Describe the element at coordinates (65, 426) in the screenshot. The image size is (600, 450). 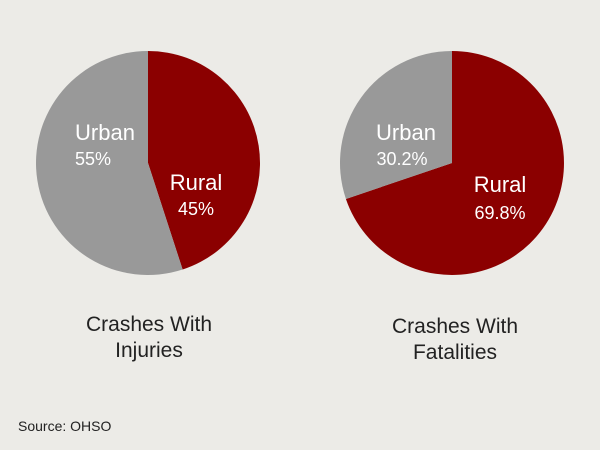
I see `source-note: Source: OHSO` at that location.